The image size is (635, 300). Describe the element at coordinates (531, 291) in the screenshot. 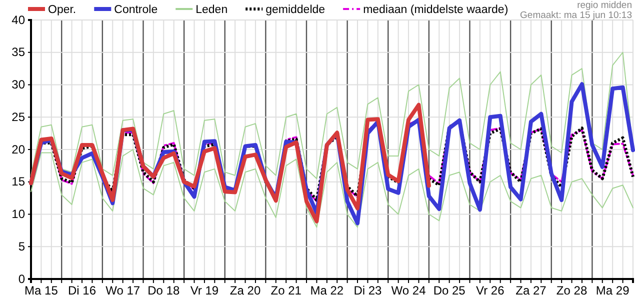

I see `x-tick-label: Za 27` at that location.